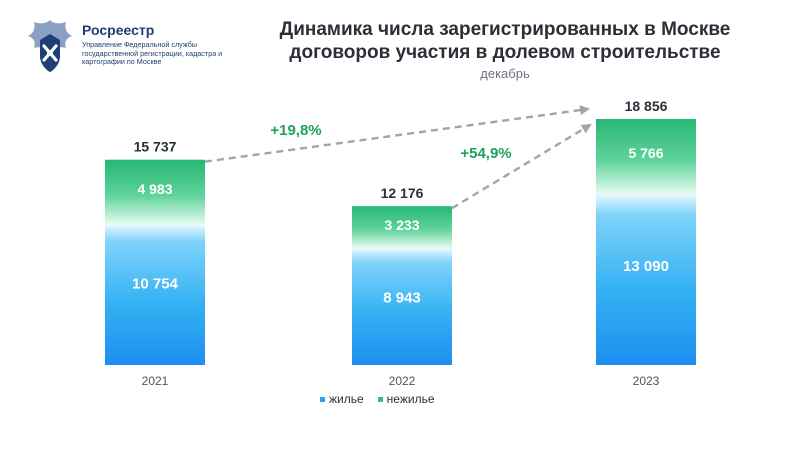 The image size is (800, 450). I want to click on data-label-nonresidential: 3 233, so click(401, 225).